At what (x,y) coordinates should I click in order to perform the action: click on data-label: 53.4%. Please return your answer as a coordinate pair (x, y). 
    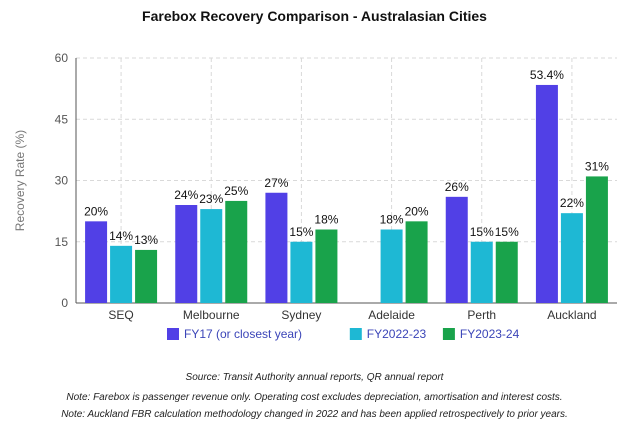
    Looking at the image, I should click on (547, 75).